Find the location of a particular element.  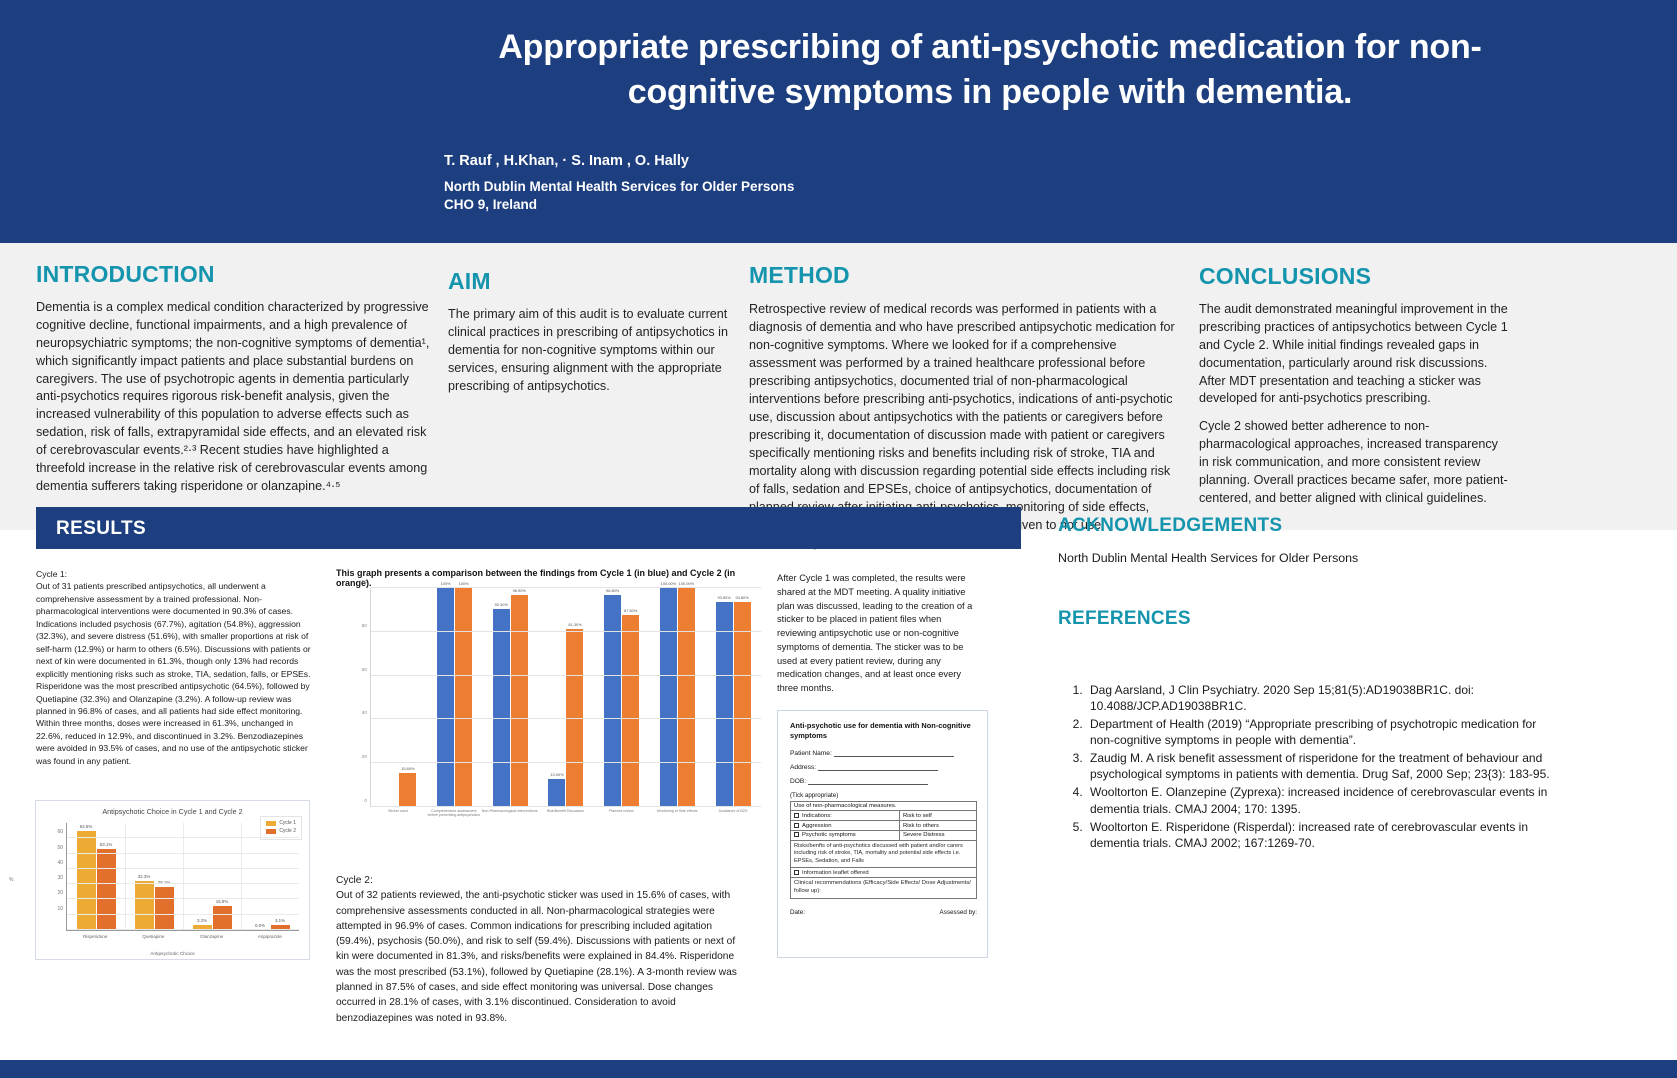

legend-label-cycle1: Cycle 1 is located at coordinates (287, 823).